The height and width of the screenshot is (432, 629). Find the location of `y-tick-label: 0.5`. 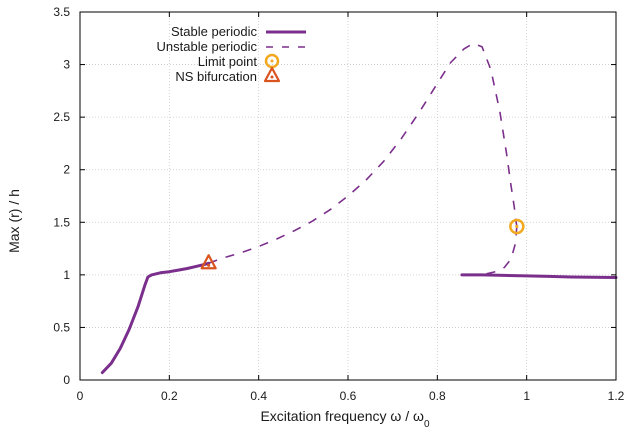

y-tick-label: 0.5 is located at coordinates (61, 327).